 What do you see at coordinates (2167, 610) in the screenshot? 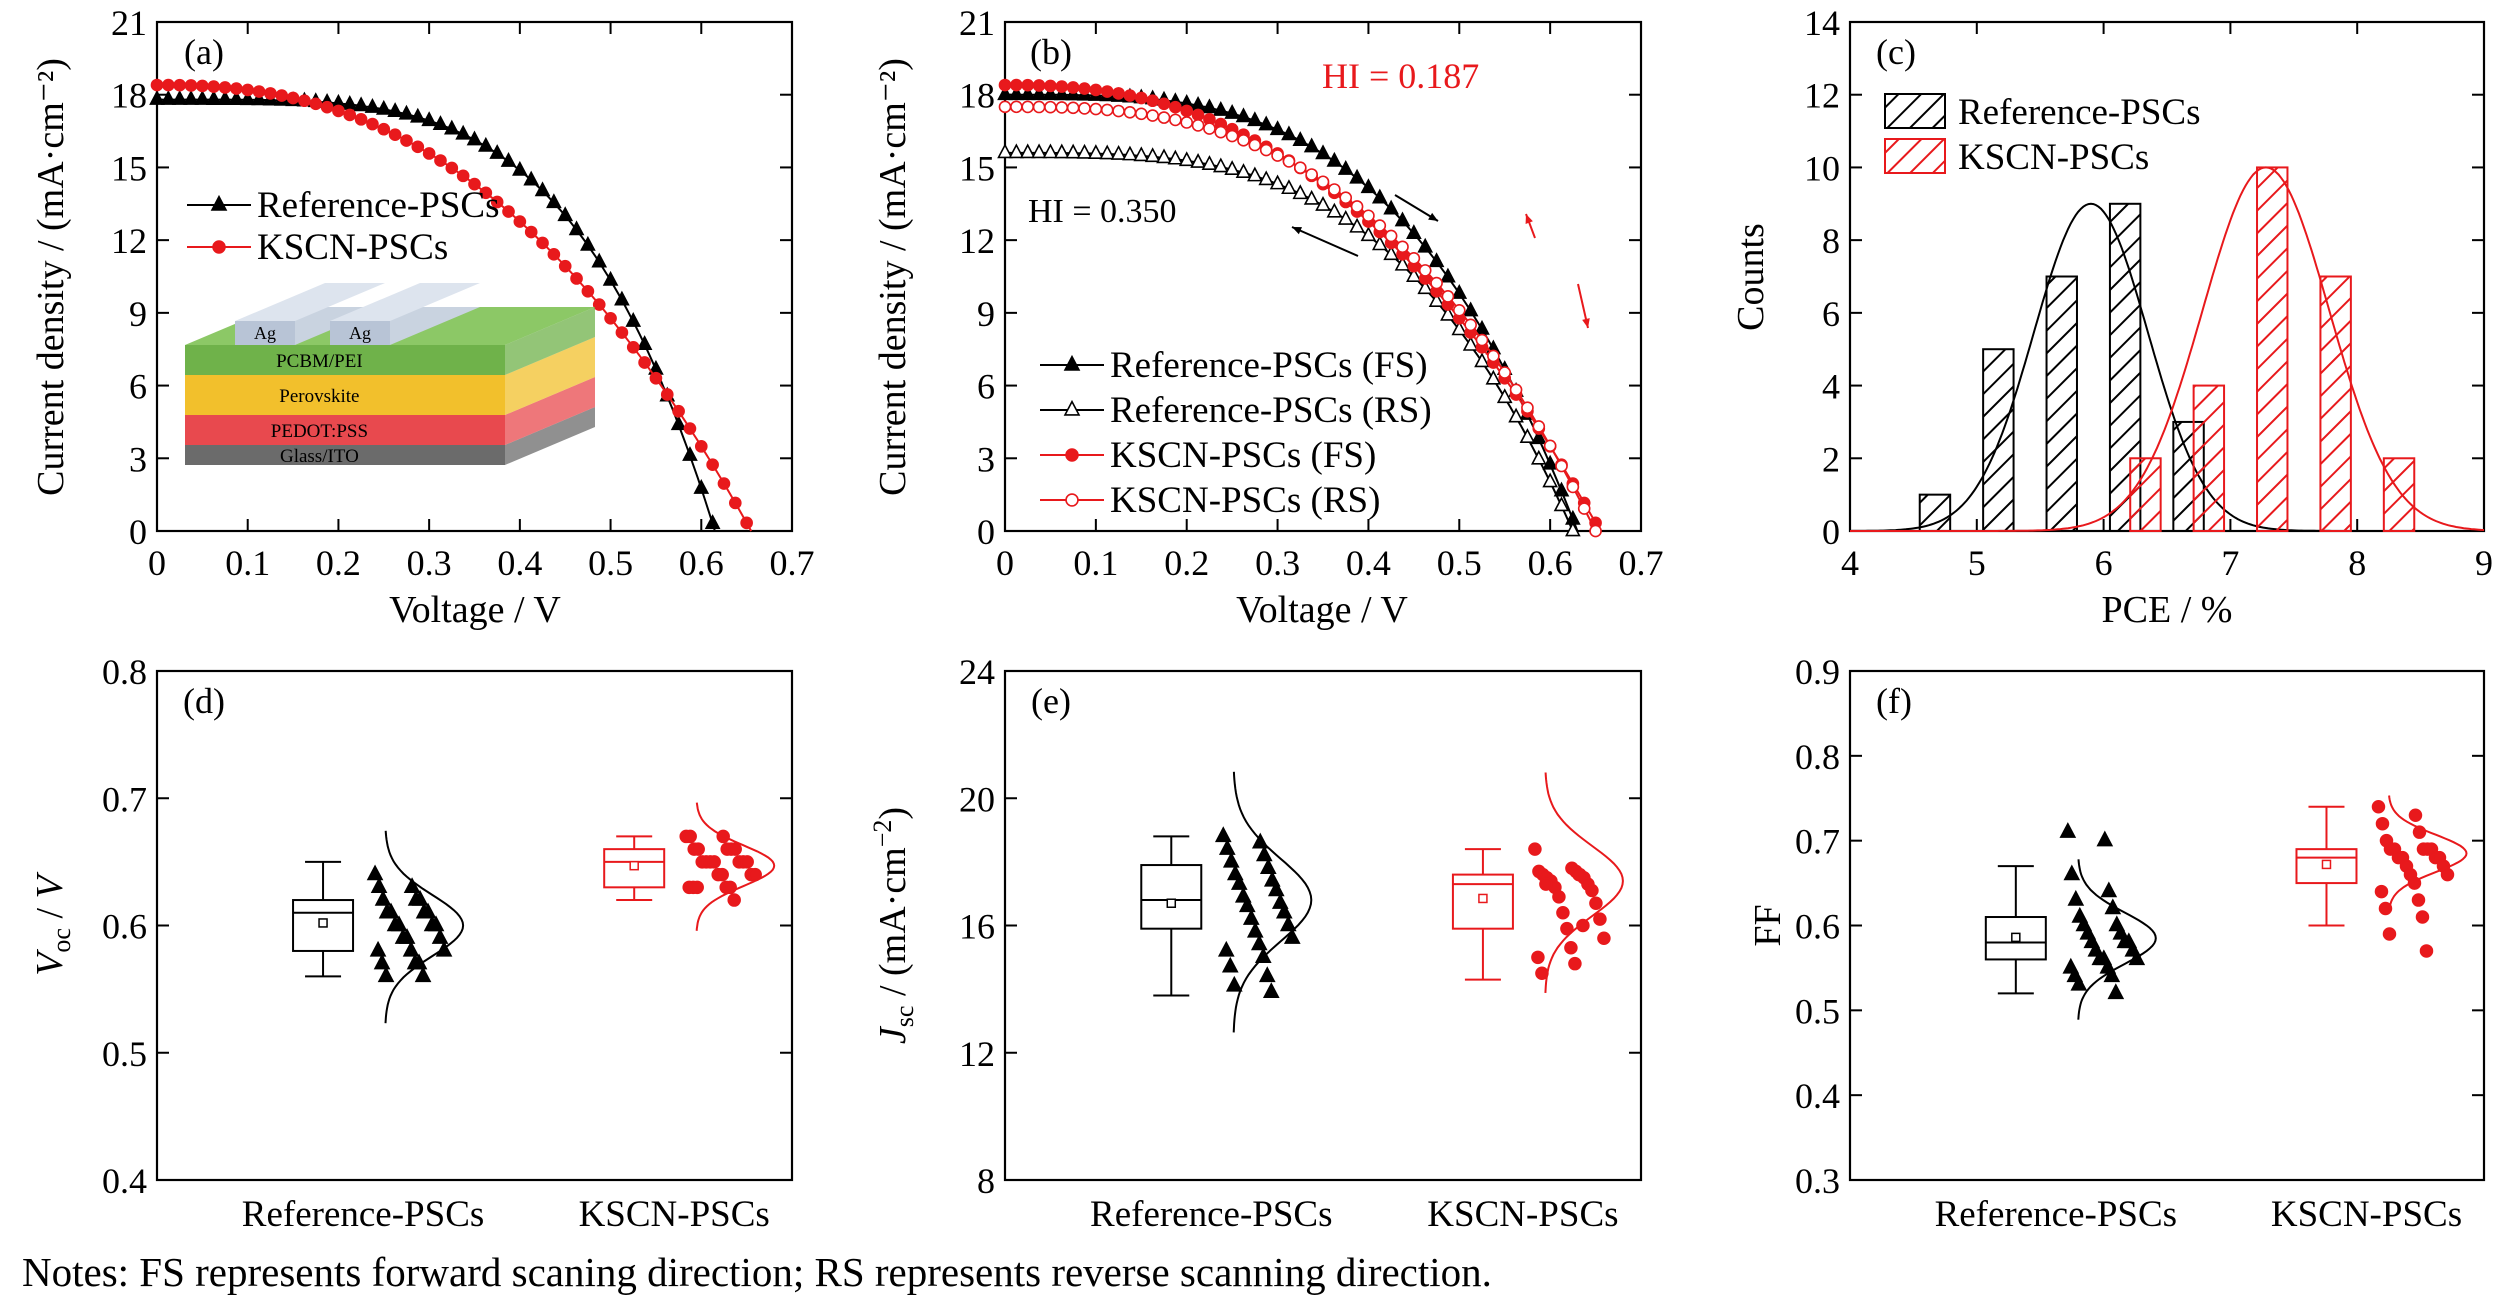
I see `x-axis-label: PCE / %` at bounding box center [2167, 610].